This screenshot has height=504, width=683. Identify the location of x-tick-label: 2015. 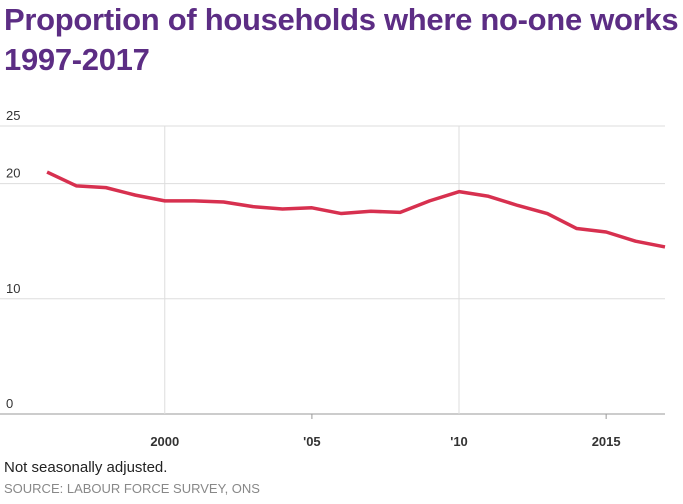
(606, 441).